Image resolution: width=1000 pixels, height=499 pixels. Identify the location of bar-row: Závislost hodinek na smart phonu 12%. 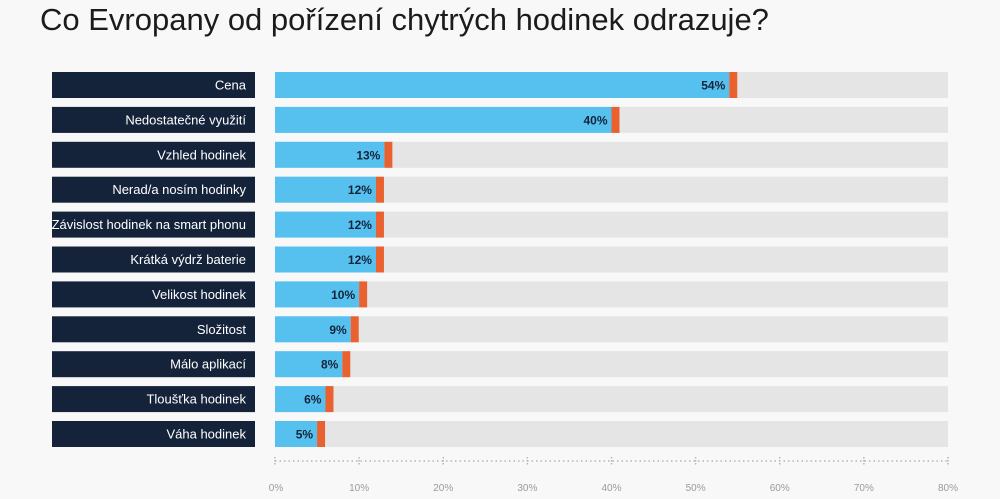
(500, 224).